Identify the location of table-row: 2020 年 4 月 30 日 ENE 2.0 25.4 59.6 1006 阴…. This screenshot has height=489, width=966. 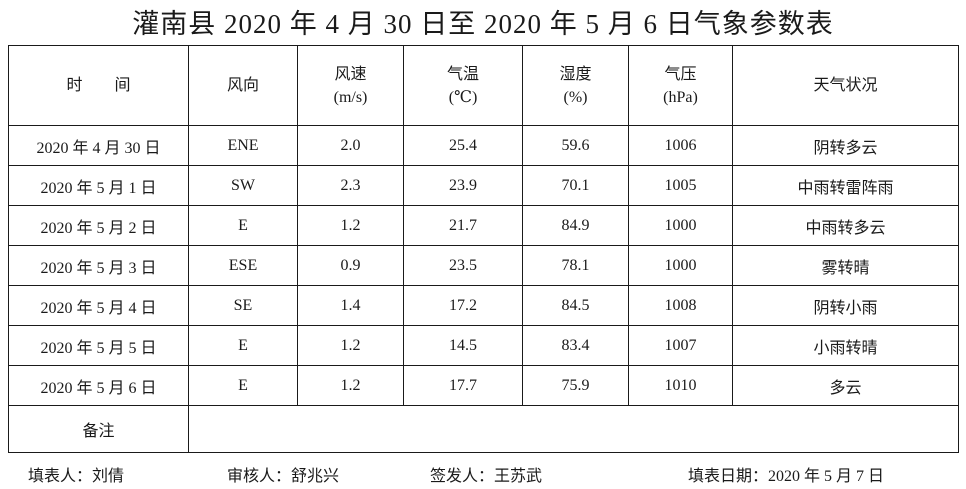
(483, 145).